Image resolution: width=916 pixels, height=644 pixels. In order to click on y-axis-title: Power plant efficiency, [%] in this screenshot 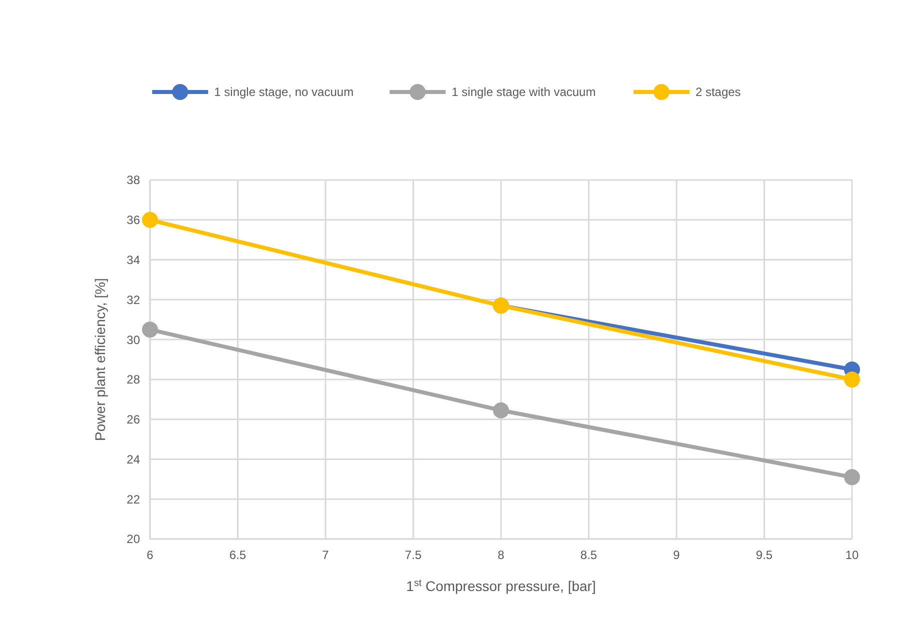, I will do `click(100, 359)`.